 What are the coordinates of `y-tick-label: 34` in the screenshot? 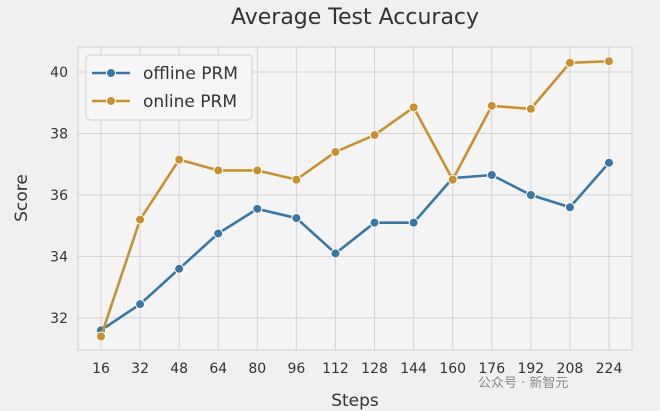 It's located at (59, 258).